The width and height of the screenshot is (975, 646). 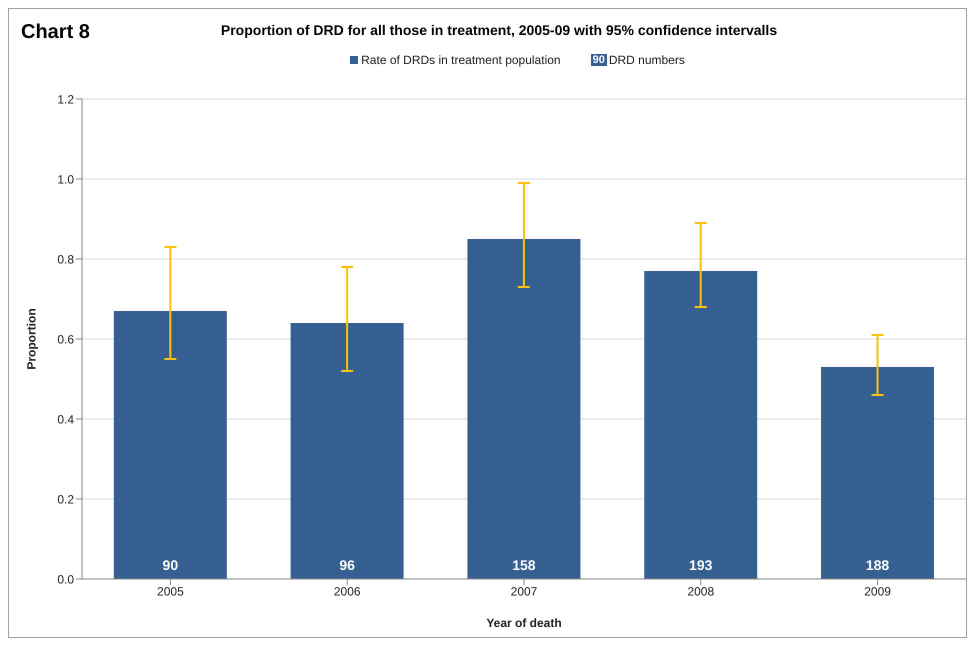 I want to click on annotation: 193, so click(x=701, y=565).